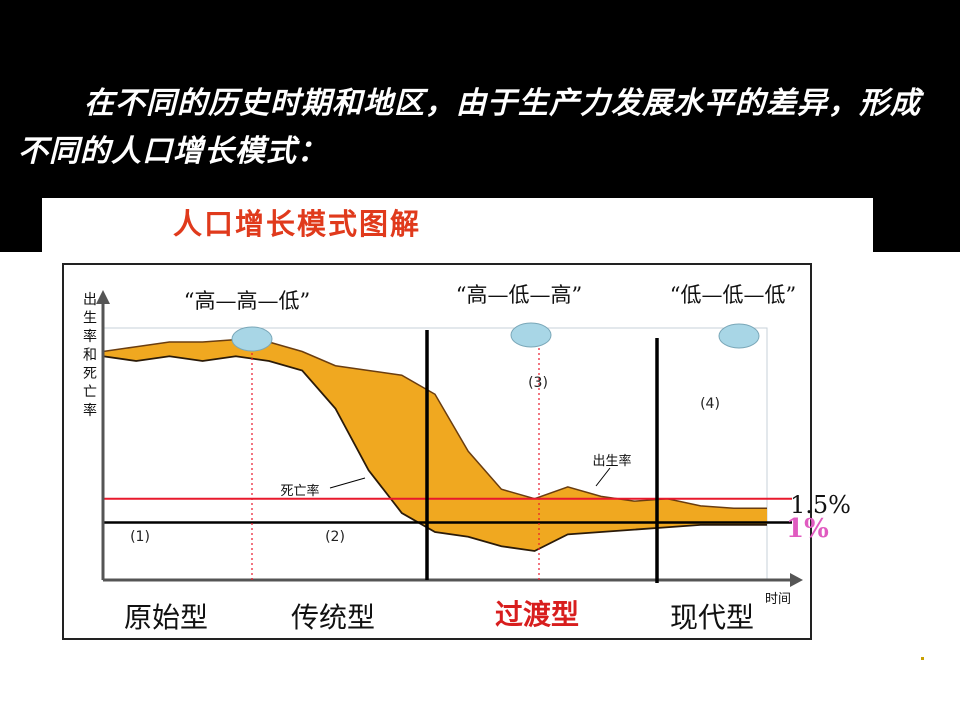 This screenshot has width=960, height=720. What do you see at coordinates (778, 599) in the screenshot?
I see `x-axis-label: 时间` at bounding box center [778, 599].